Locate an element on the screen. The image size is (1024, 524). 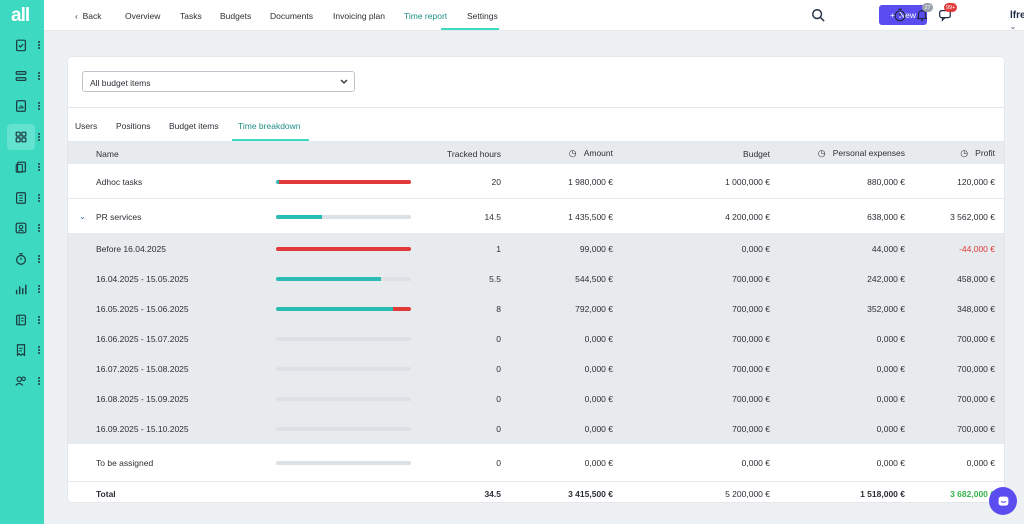
nav-documents: Documents is located at coordinates (291, 16).